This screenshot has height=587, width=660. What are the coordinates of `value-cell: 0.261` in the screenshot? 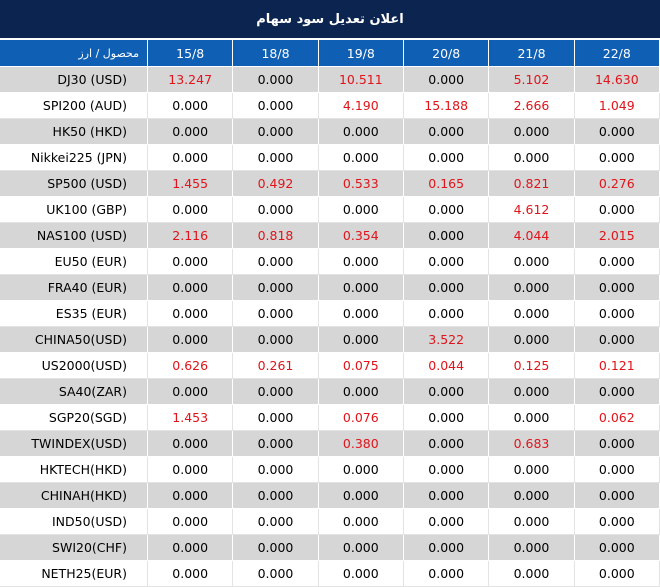 It's located at (276, 366).